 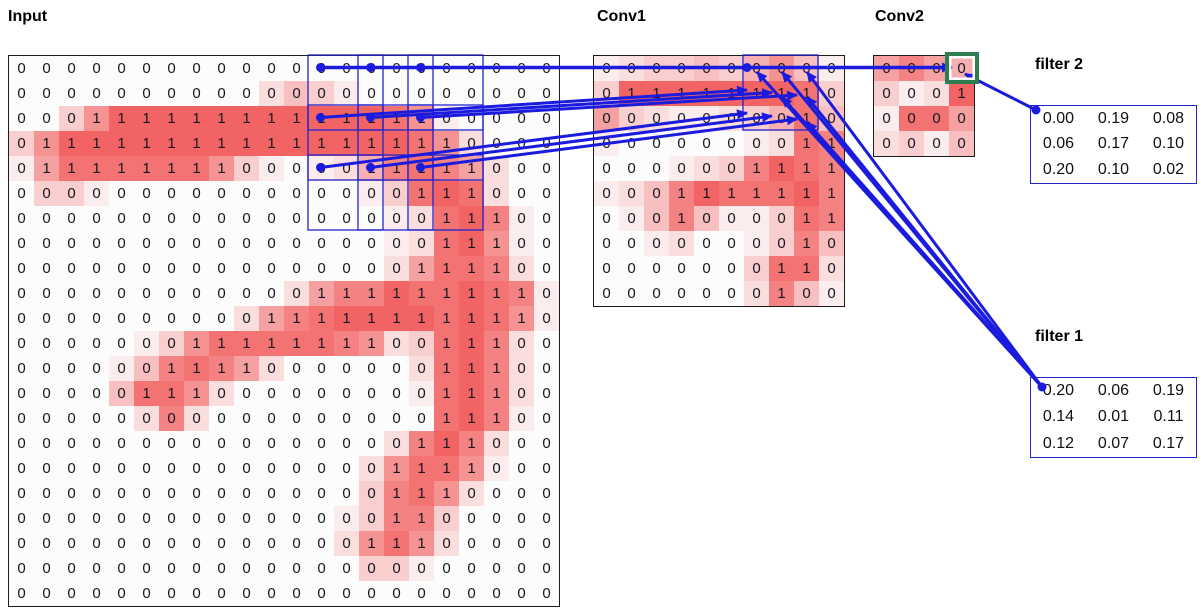 I want to click on conv1-label: Conv1, so click(x=621, y=16).